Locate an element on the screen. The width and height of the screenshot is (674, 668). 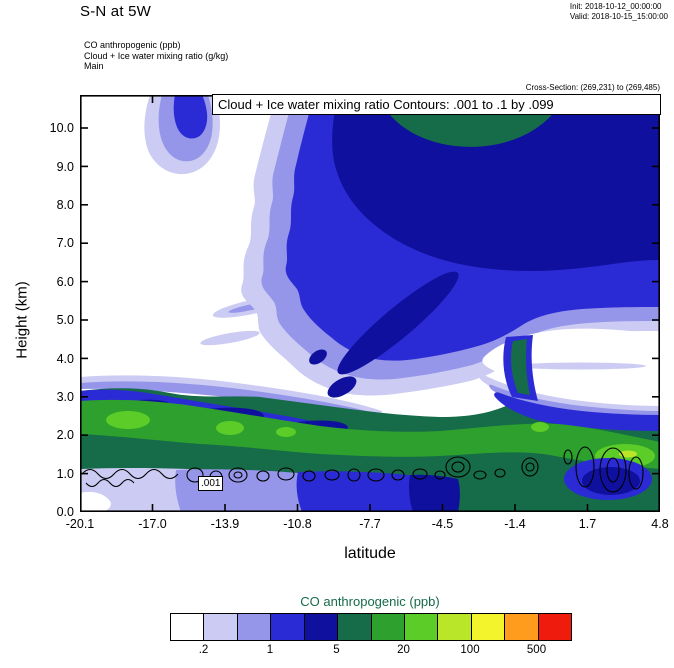
y-tick-label: 7.0 is located at coordinates (65, 243).